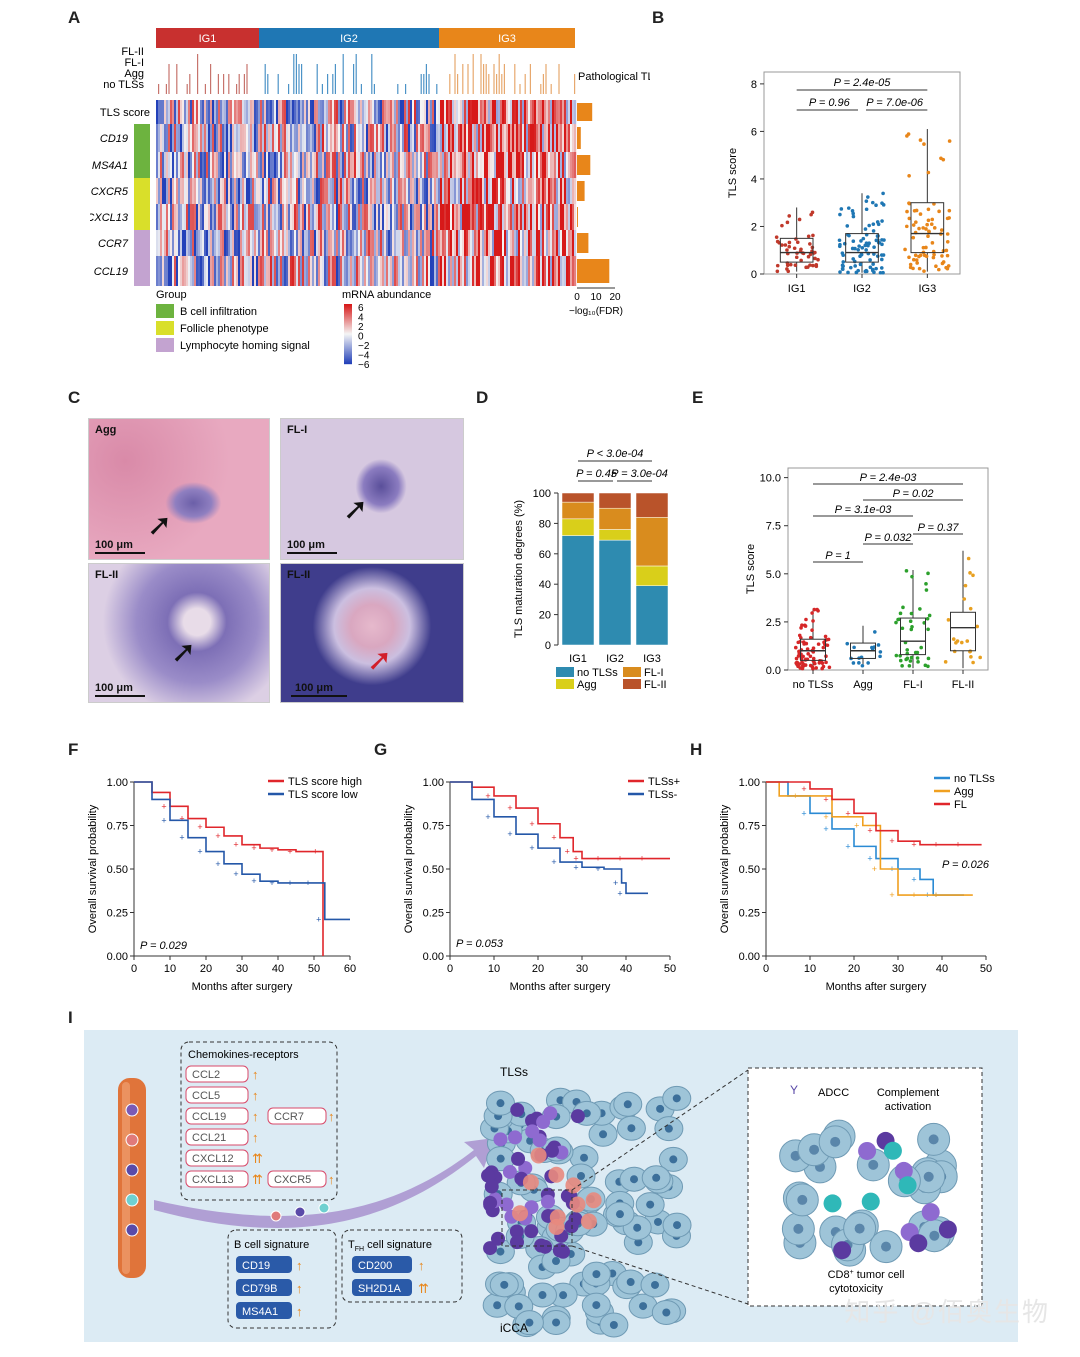 The image size is (1080, 1357). I want to click on zoom-immune-cell, so click(870, 1201).